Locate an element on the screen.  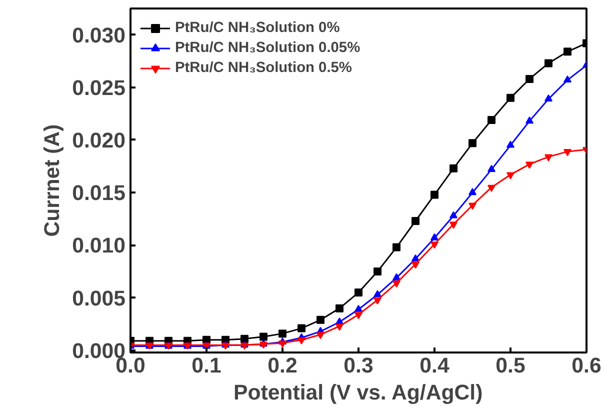
x-tick-label: 0.1 is located at coordinates (207, 366).